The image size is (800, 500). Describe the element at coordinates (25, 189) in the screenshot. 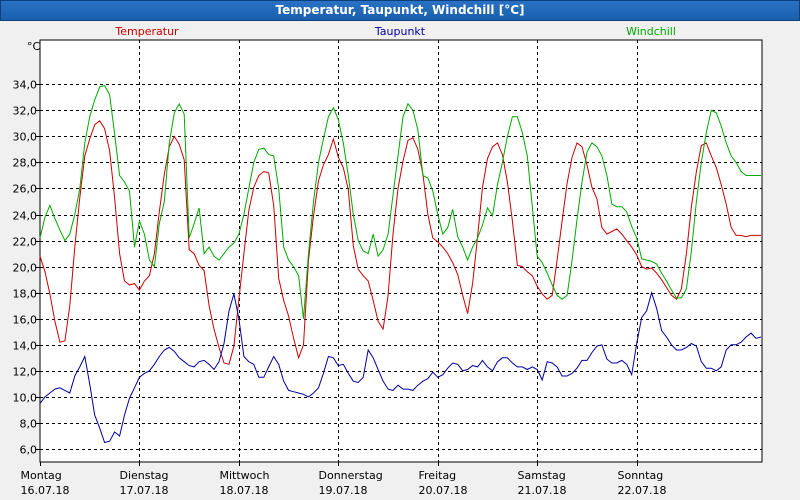

I see `y-tick-label: 26,0` at that location.